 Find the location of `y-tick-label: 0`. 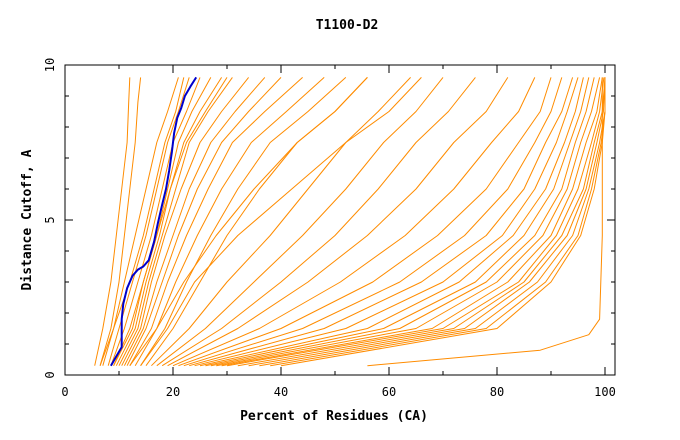

y-tick-label: 0 is located at coordinates (50, 374).